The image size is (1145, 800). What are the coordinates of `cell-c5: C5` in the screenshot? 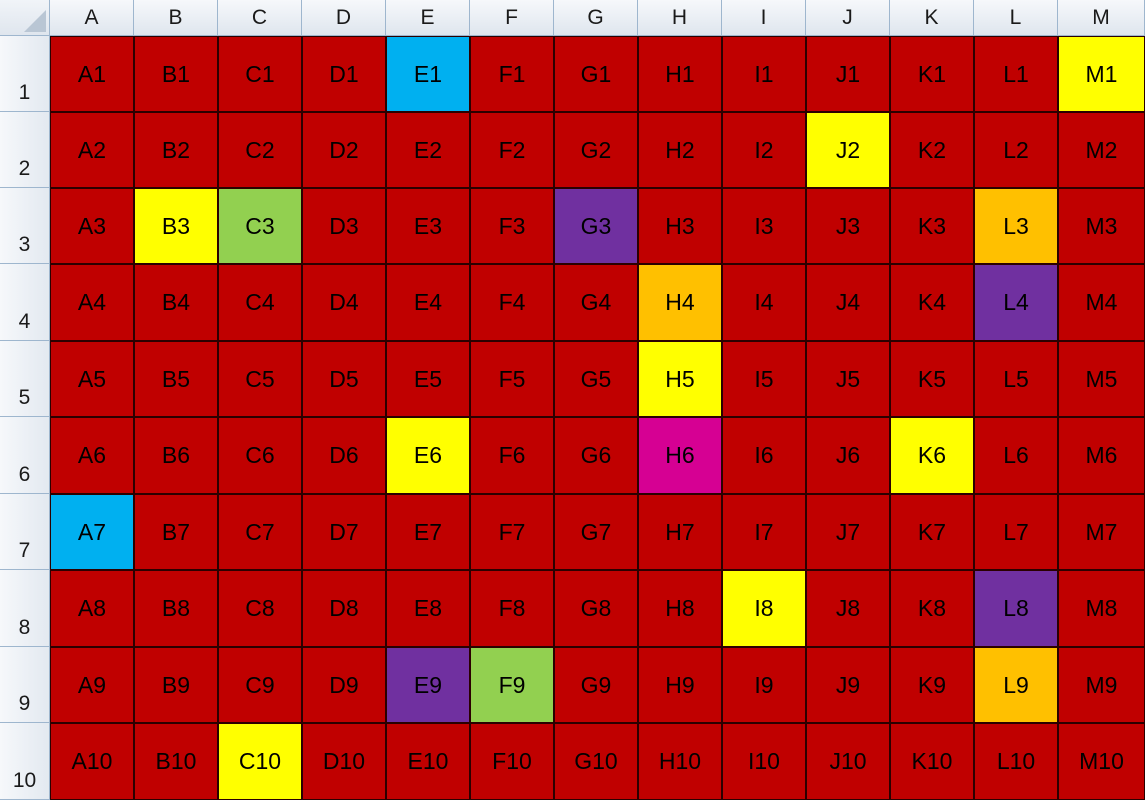 It's located at (260, 379).